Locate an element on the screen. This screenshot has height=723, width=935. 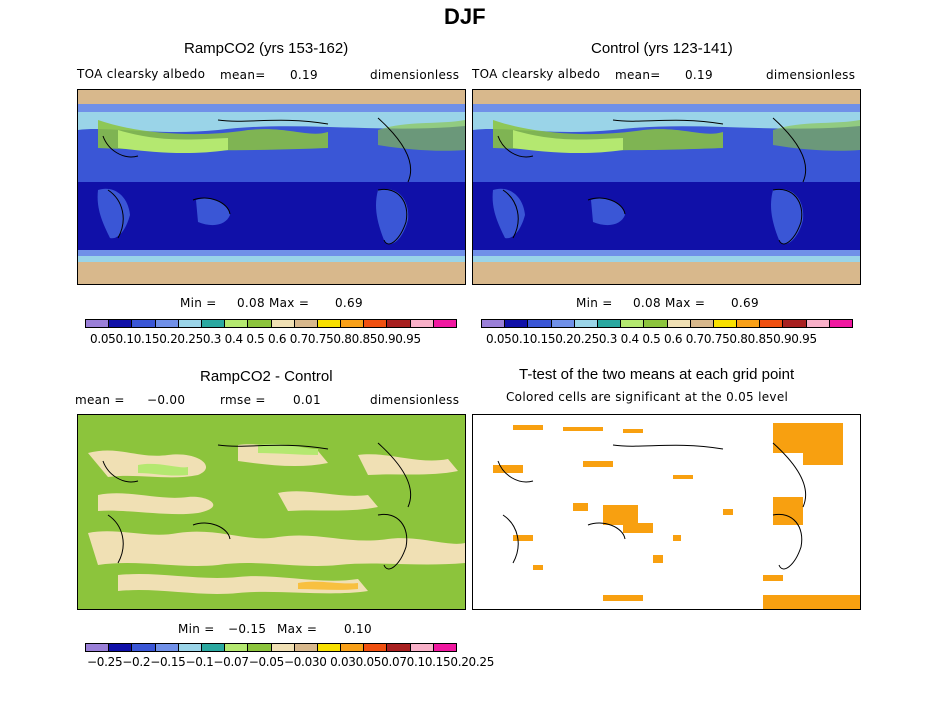
control-mean-label: mean= is located at coordinates (638, 75).